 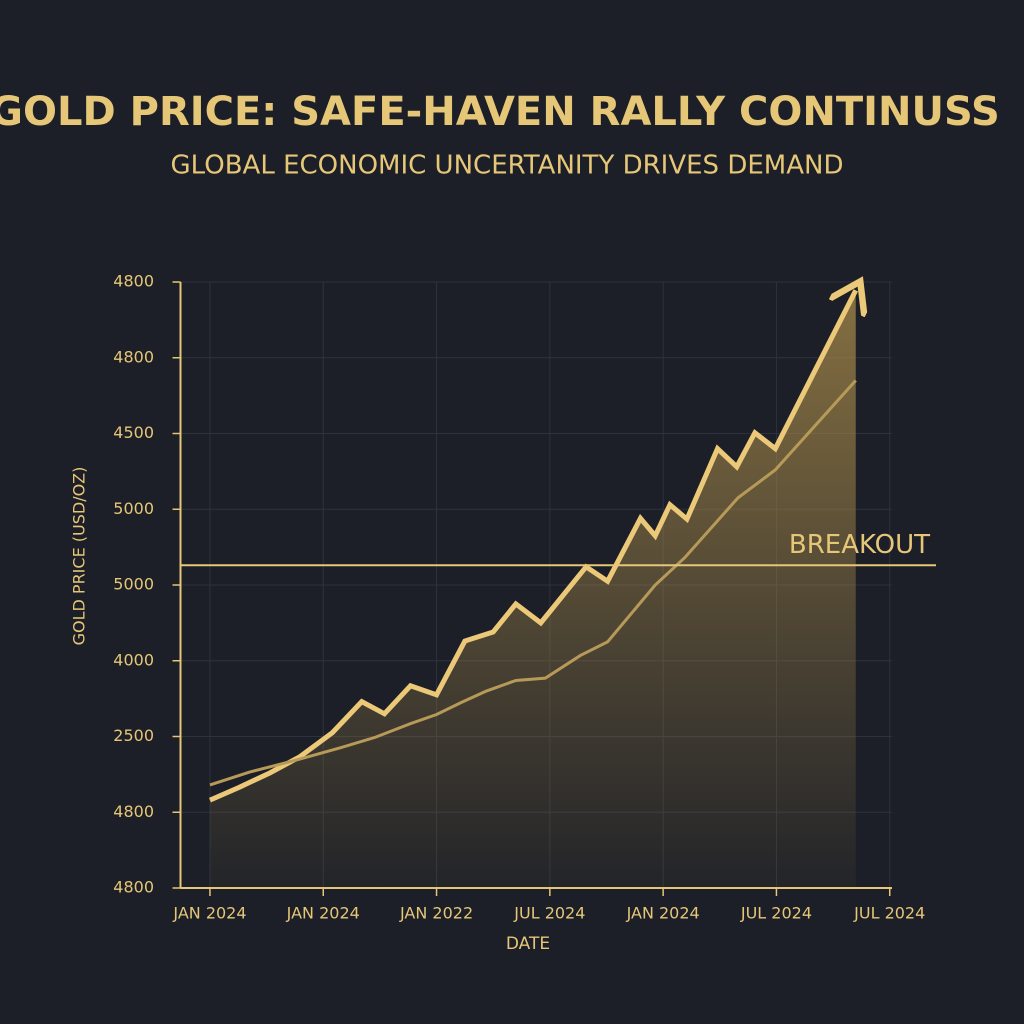 What do you see at coordinates (133, 432) in the screenshot?
I see `y-tick-label: 4500` at bounding box center [133, 432].